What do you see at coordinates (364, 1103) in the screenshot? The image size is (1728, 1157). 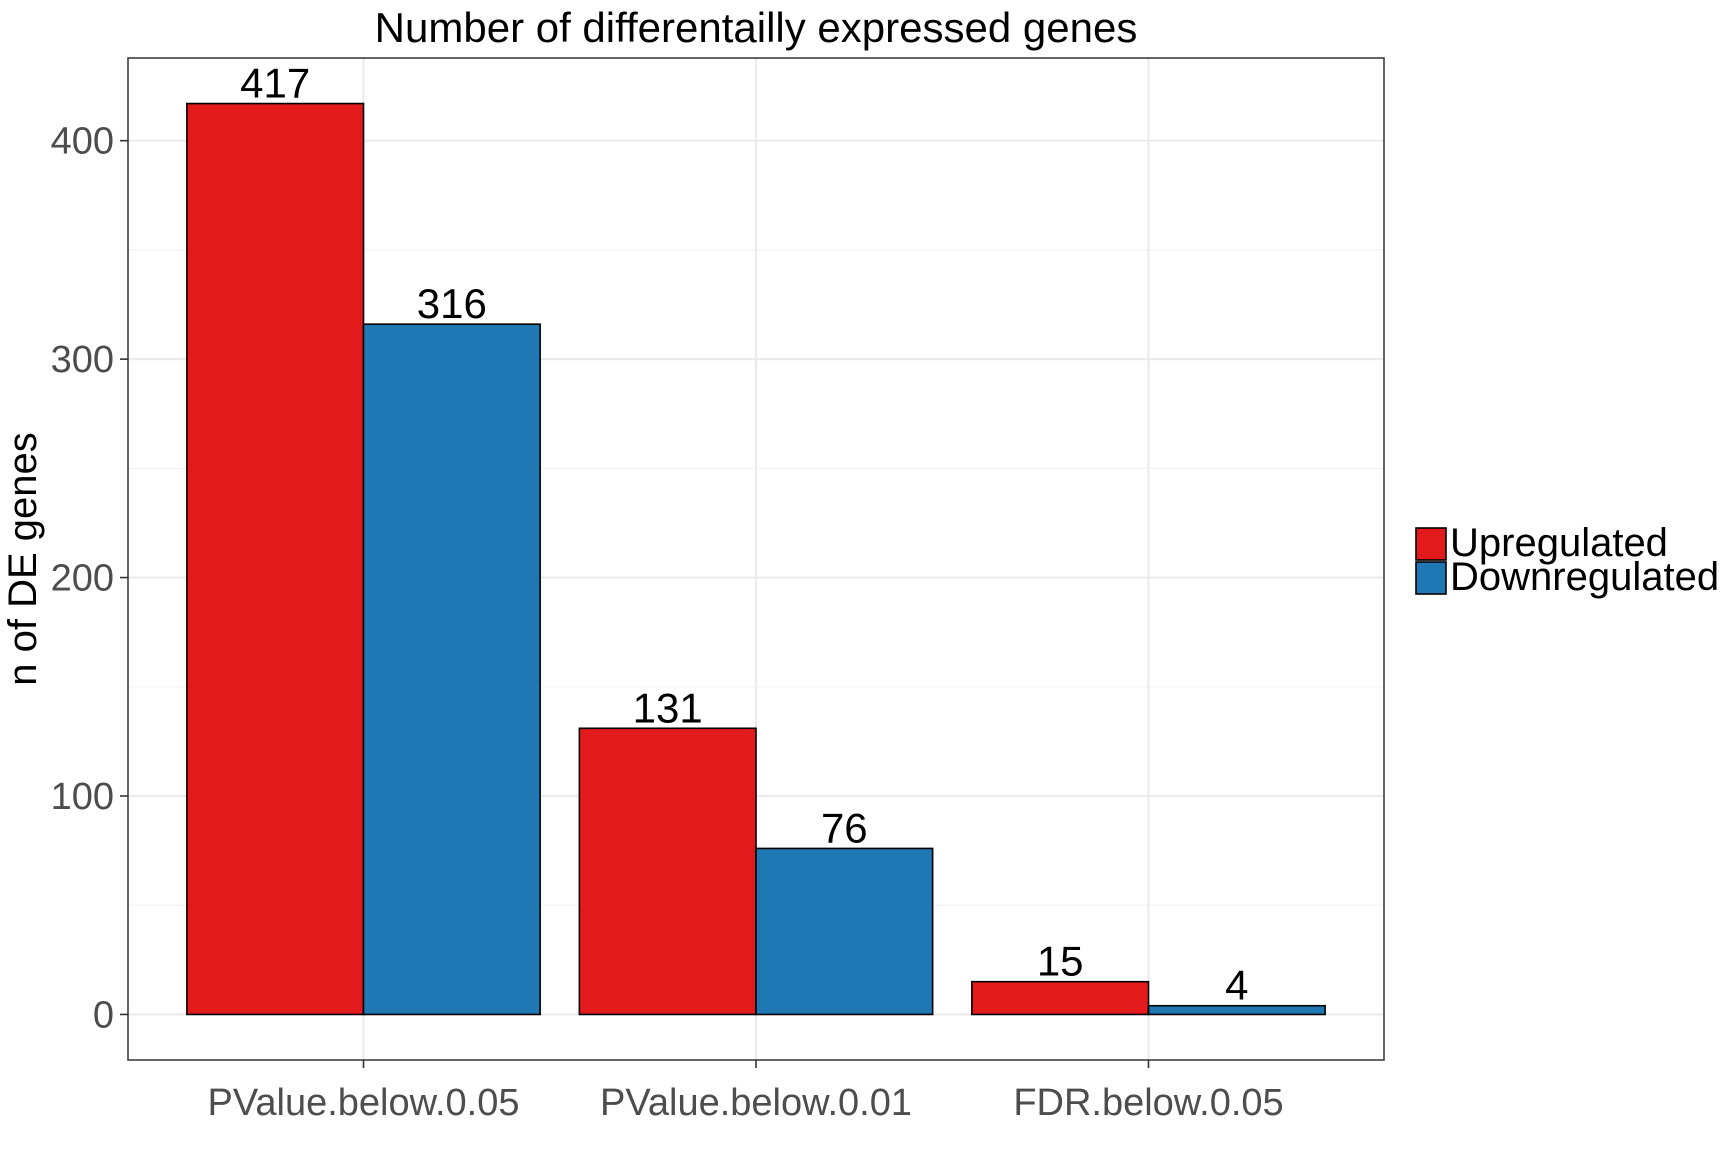 I see `x-tick-label: PValue.below.0.05` at bounding box center [364, 1103].